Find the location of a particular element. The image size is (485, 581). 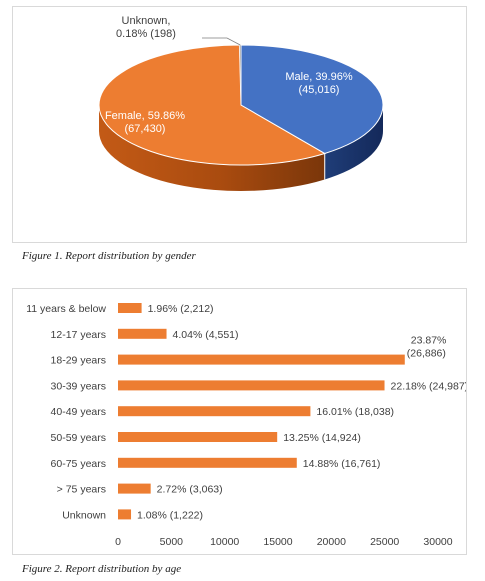

x-tick-label: 10000 is located at coordinates (224, 542).